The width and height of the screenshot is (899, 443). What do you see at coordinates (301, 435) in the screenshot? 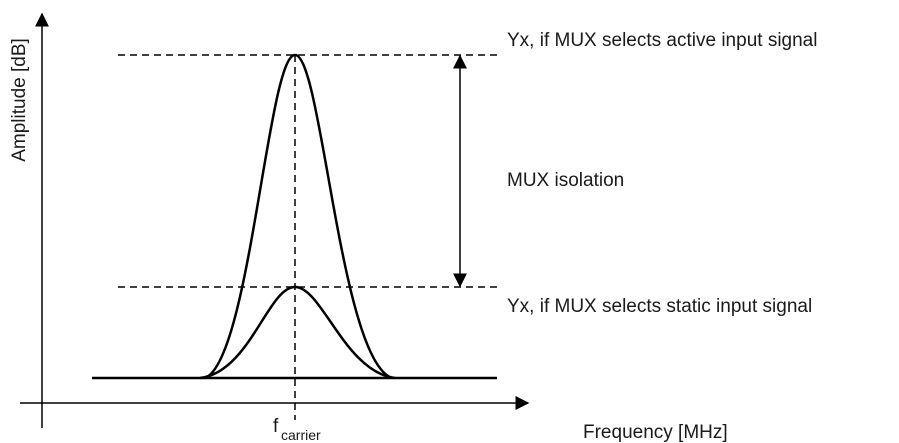
I see `carrier-subscript: carrier` at bounding box center [301, 435].